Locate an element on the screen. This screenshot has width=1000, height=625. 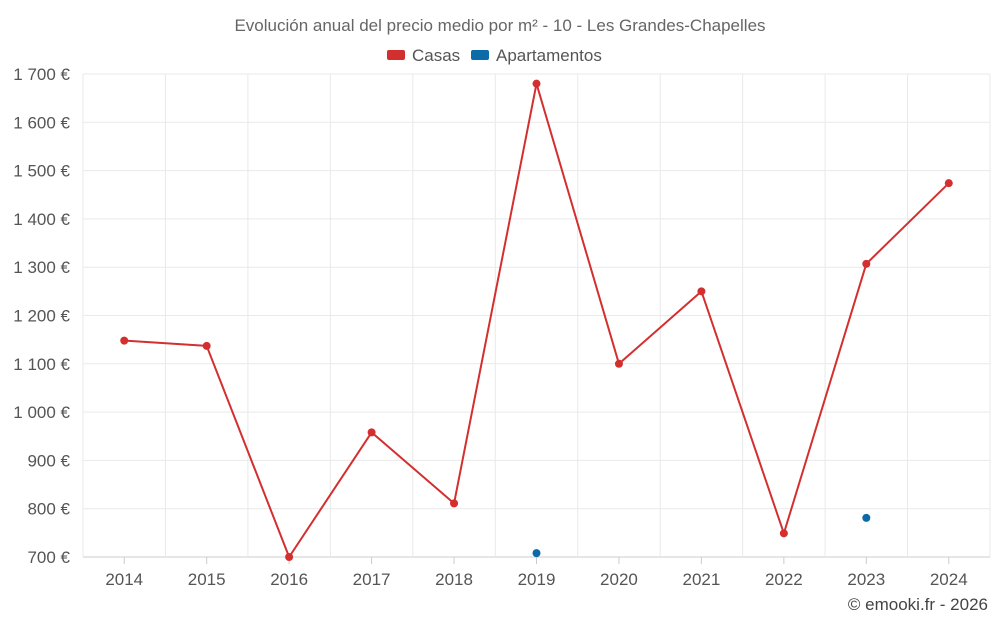
legend: Casas Apartamentos is located at coordinates (494, 55).